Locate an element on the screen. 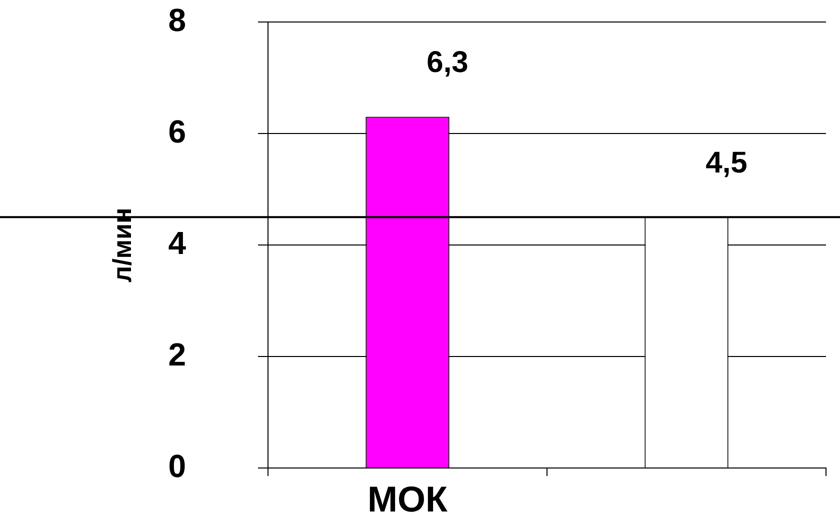 The image size is (840, 526). data-label: 6,3 is located at coordinates (447, 63).